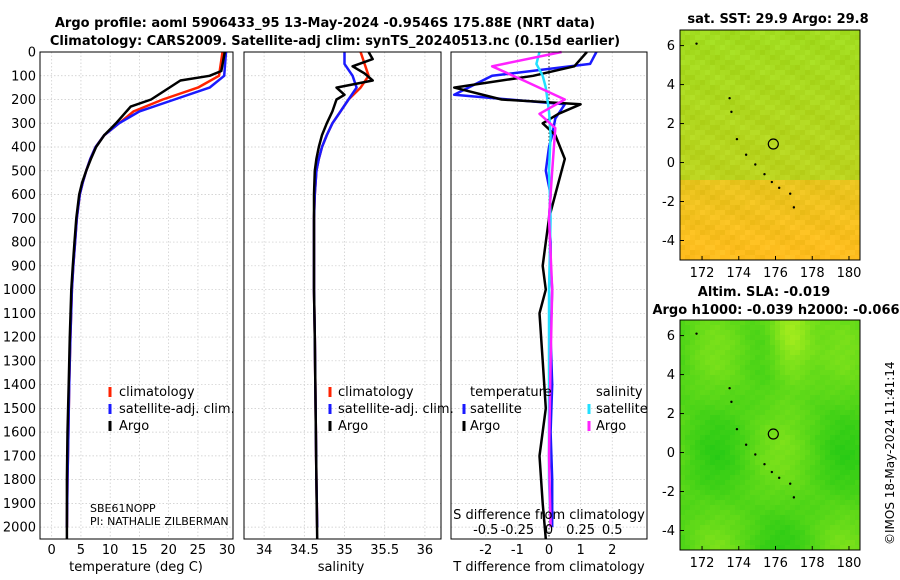 This screenshot has height=580, width=900. I want to click on trajectory-point, so click(764, 464).